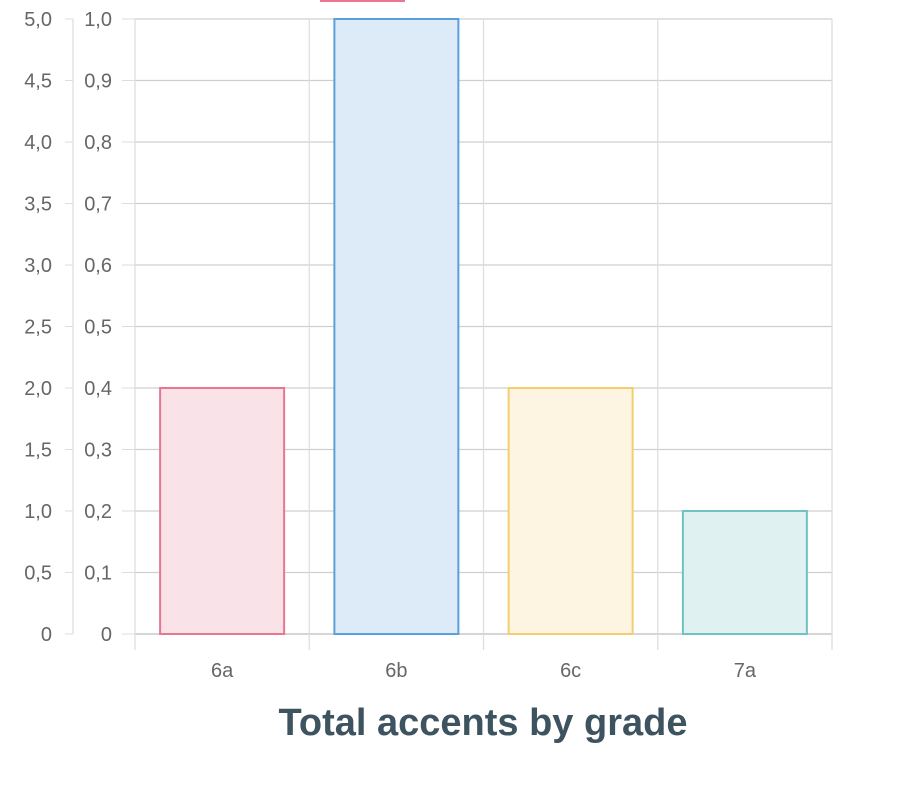 The height and width of the screenshot is (810, 908). I want to click on y-tick-label: 0, so click(106, 635).